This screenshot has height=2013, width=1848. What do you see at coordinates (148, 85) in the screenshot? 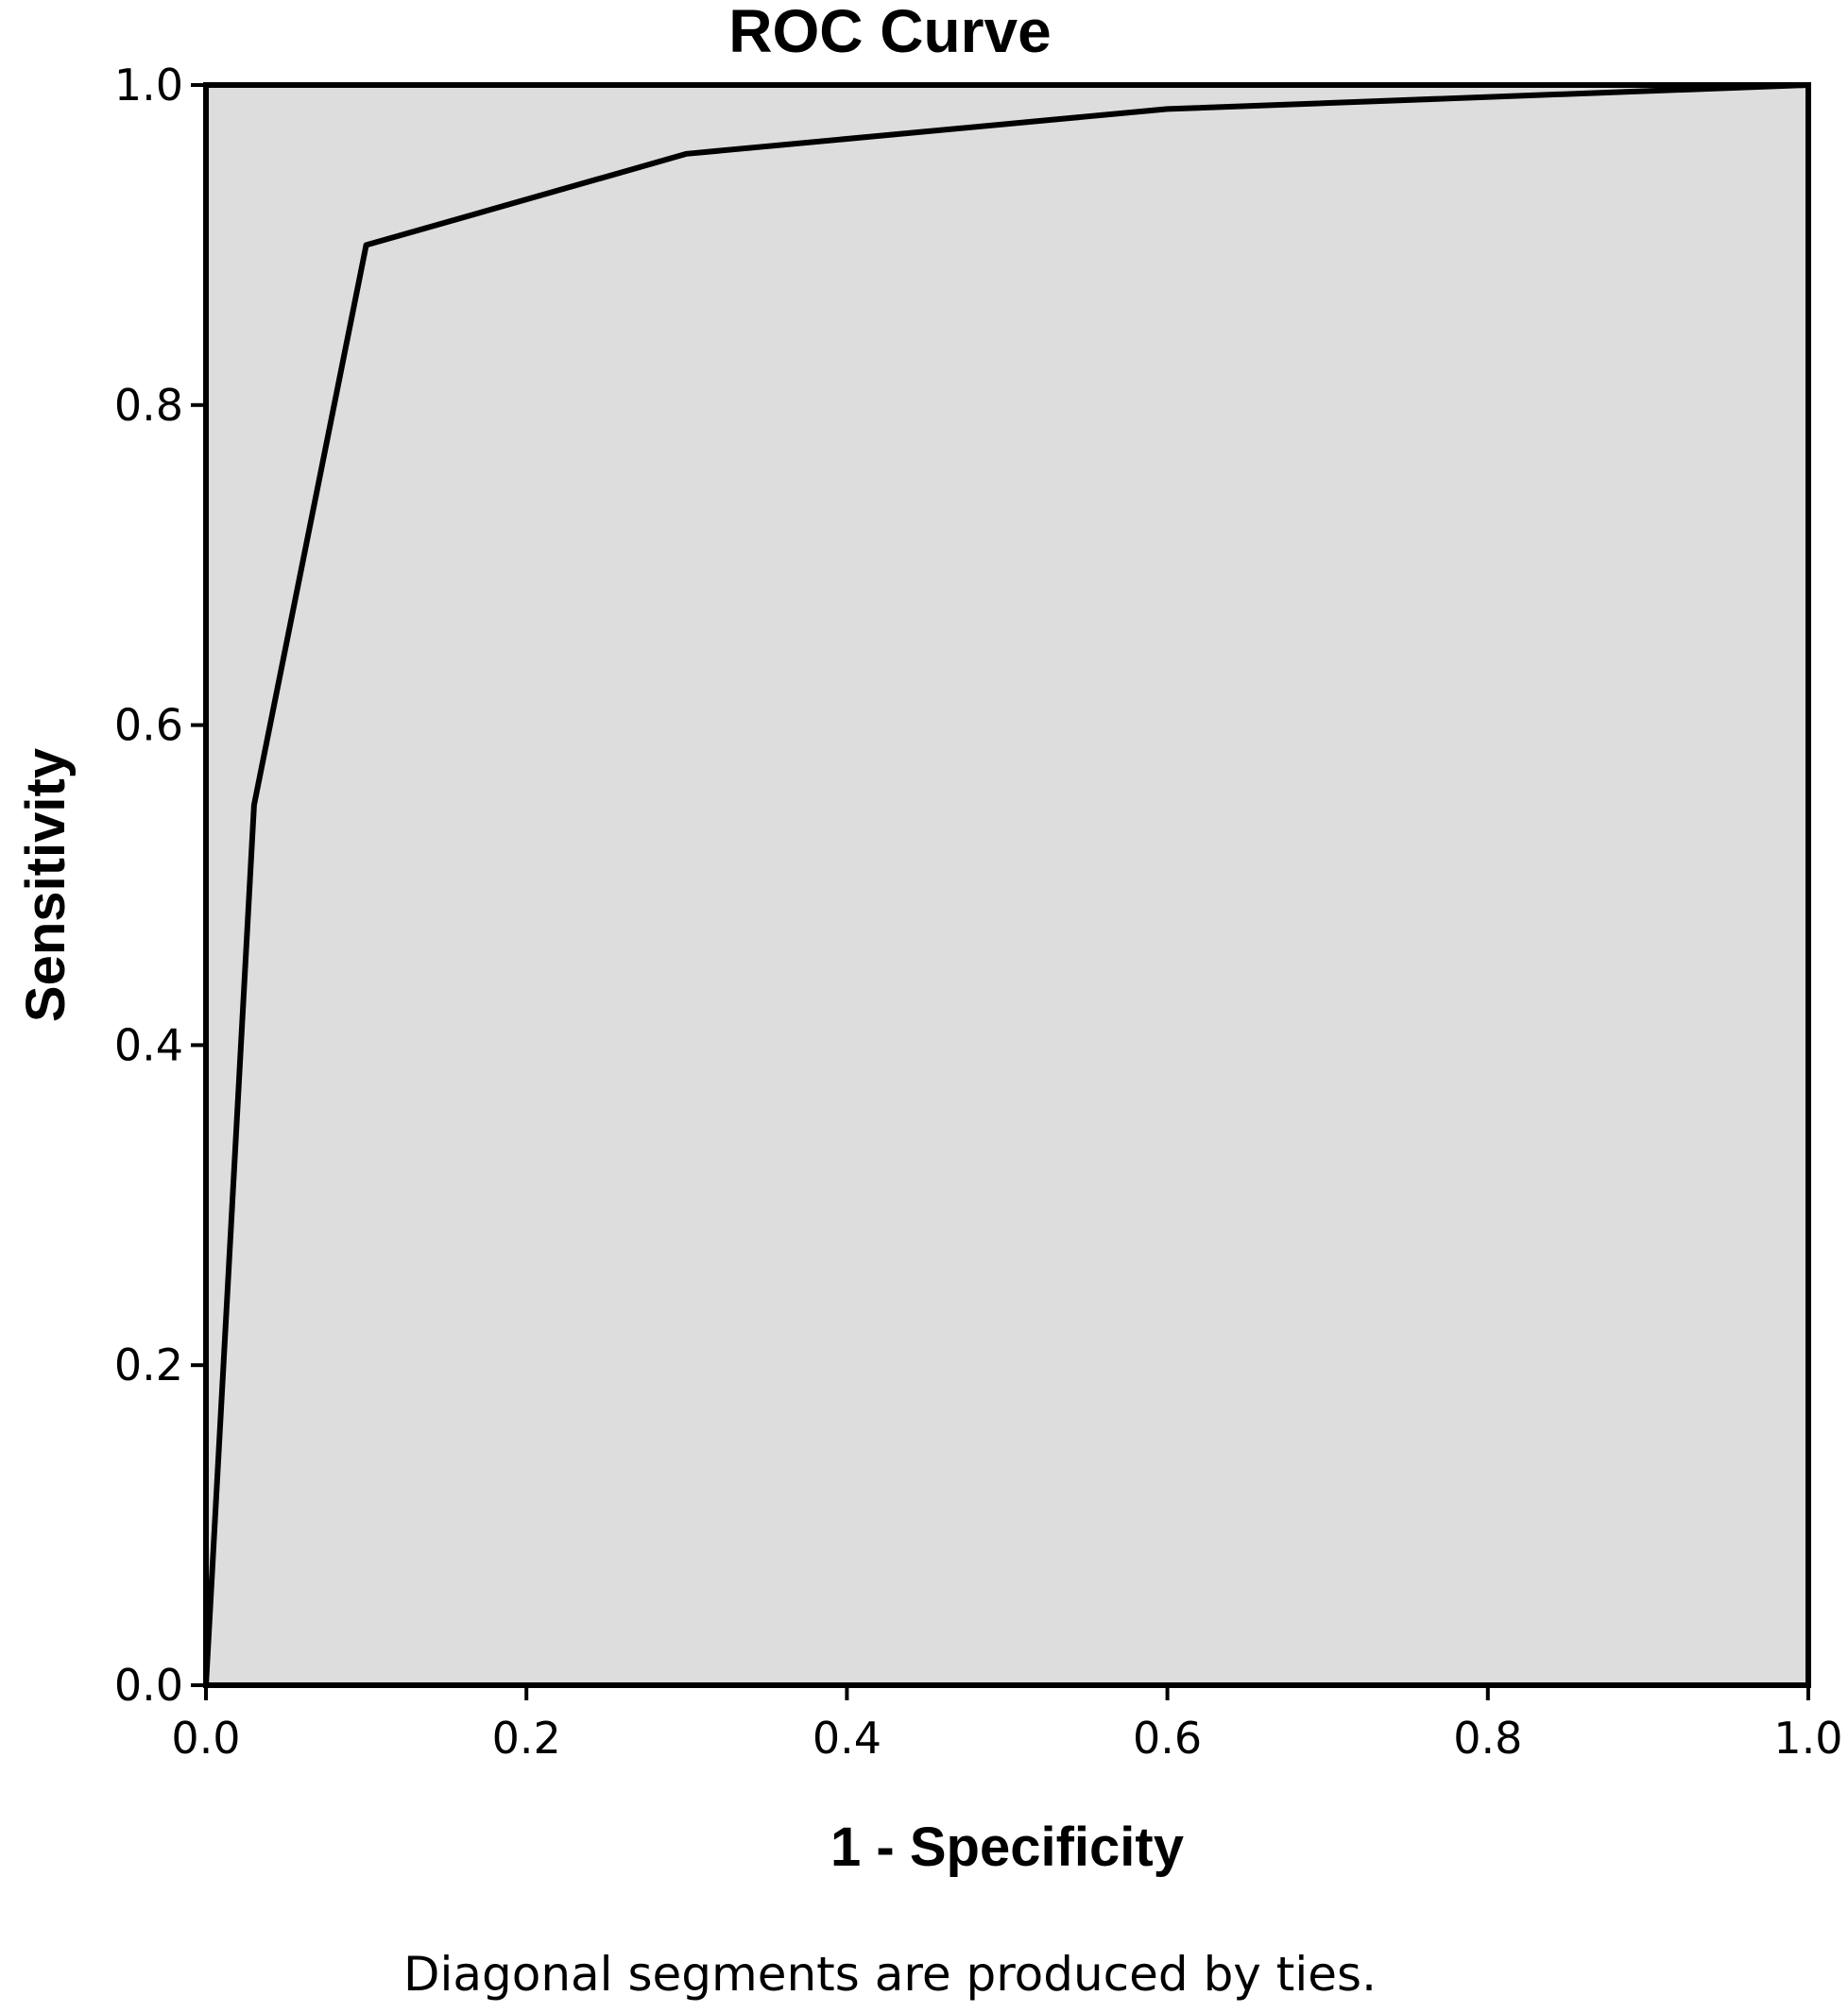
I see `y-tick-label: 1.0` at bounding box center [148, 85].